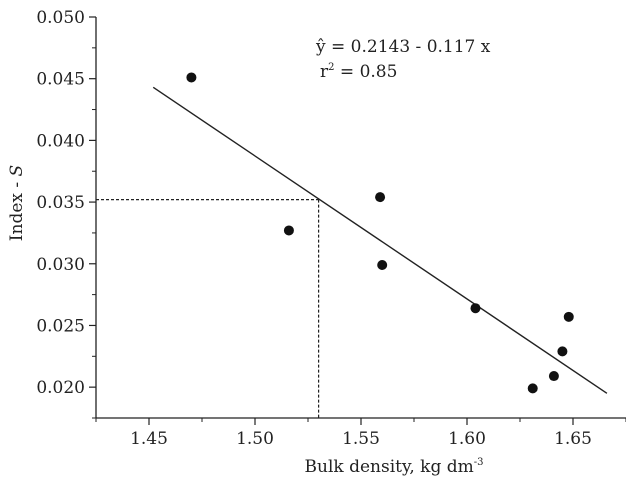 Image resolution: width=626 pixels, height=479 pixels. I want to click on y-tick-label: 0.025, so click(60, 326).